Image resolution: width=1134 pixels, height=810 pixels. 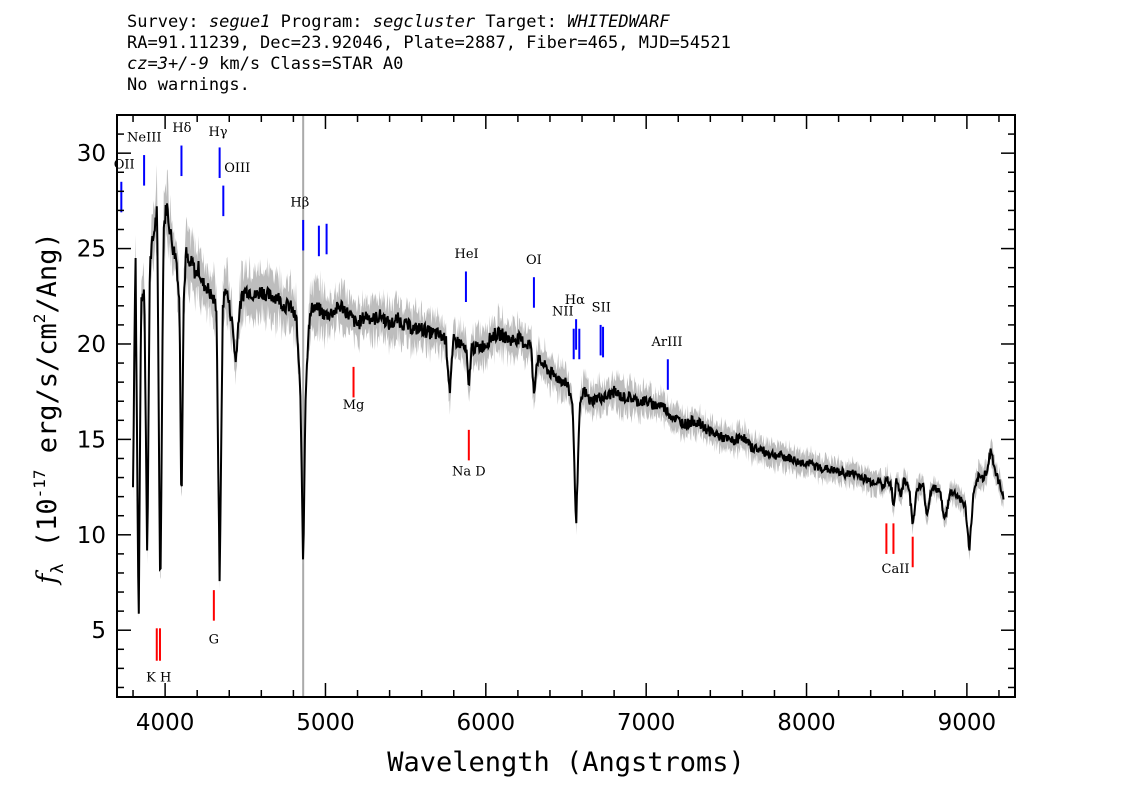 What do you see at coordinates (667, 342) in the screenshot?
I see `emission-line-label: ArIII` at bounding box center [667, 342].